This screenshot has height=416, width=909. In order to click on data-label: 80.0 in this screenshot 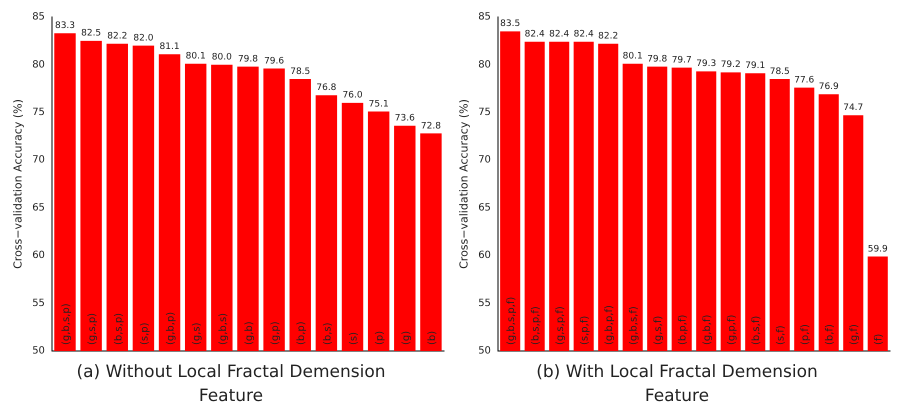, I will do `click(222, 57)`.